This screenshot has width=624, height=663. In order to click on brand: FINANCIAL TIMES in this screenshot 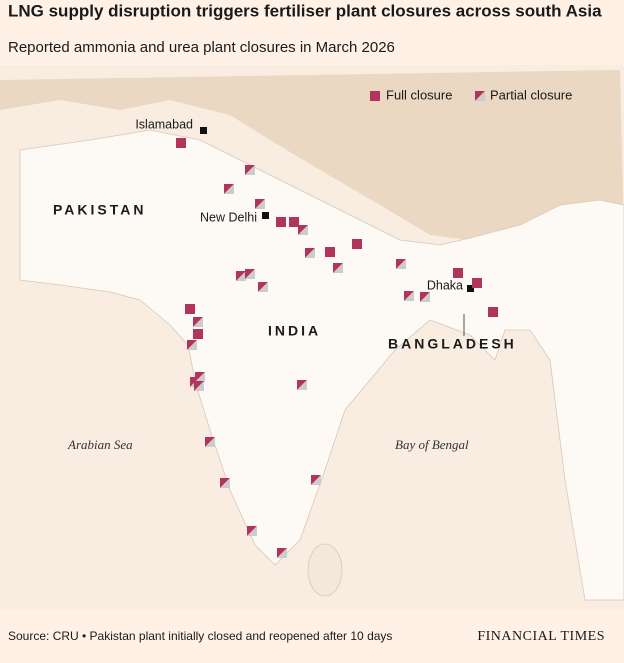, I will do `click(541, 636)`.